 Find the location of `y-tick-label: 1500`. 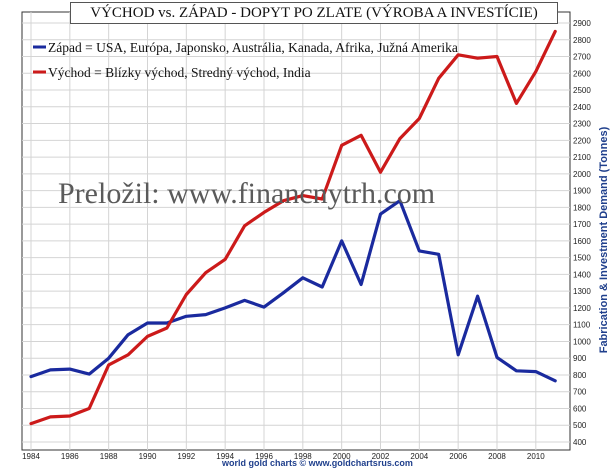

y-tick-label: 1500 is located at coordinates (582, 258).